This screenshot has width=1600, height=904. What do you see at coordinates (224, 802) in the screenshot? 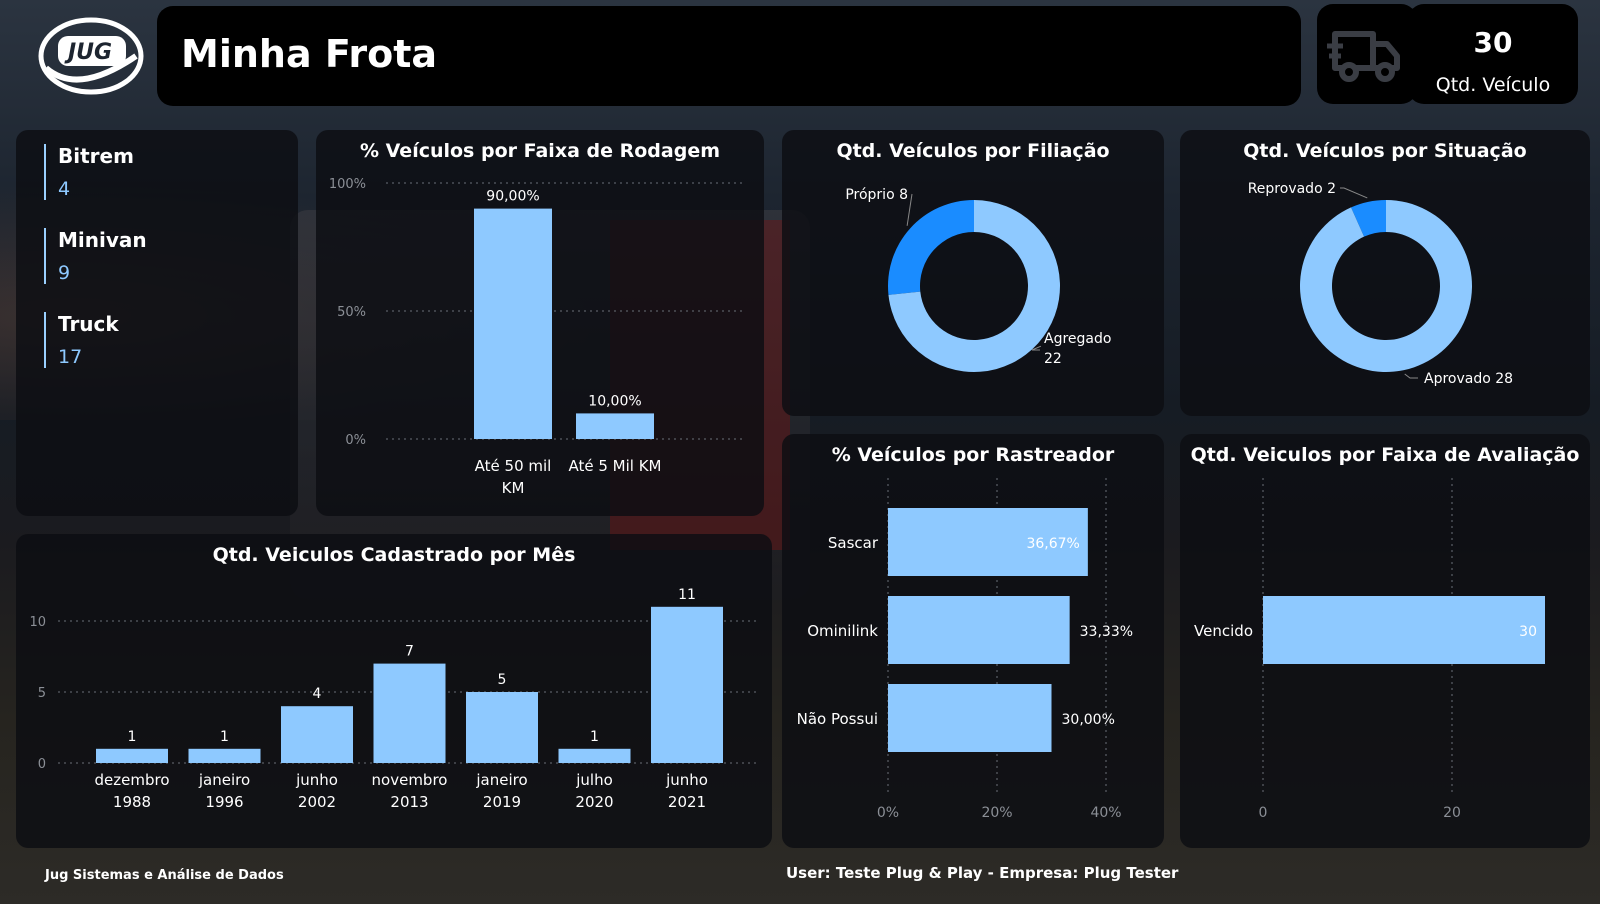
I see `x-category-label: 1996` at bounding box center [224, 802].